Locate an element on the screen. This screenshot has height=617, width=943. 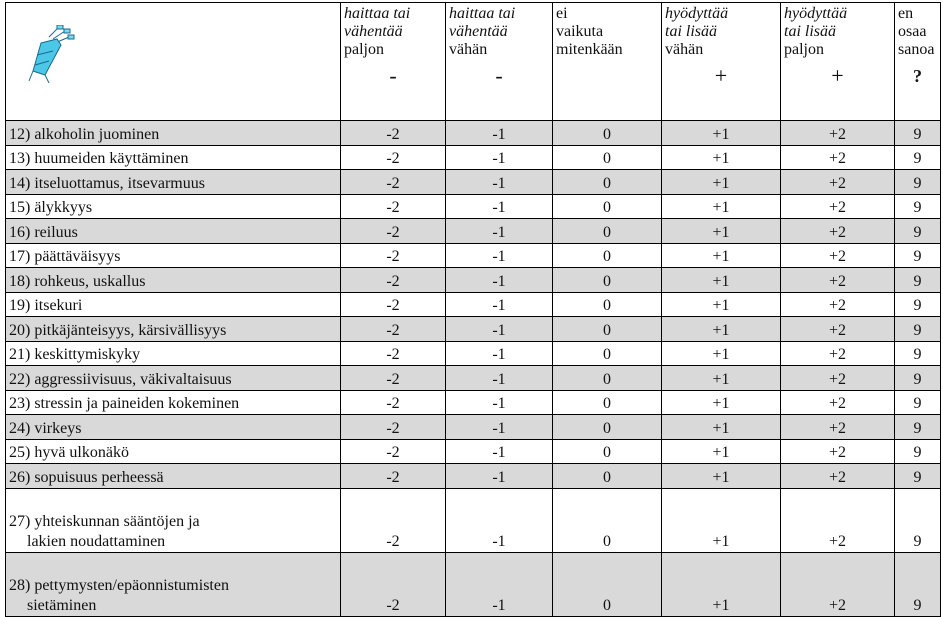
header-line: en is located at coordinates (906, 13).